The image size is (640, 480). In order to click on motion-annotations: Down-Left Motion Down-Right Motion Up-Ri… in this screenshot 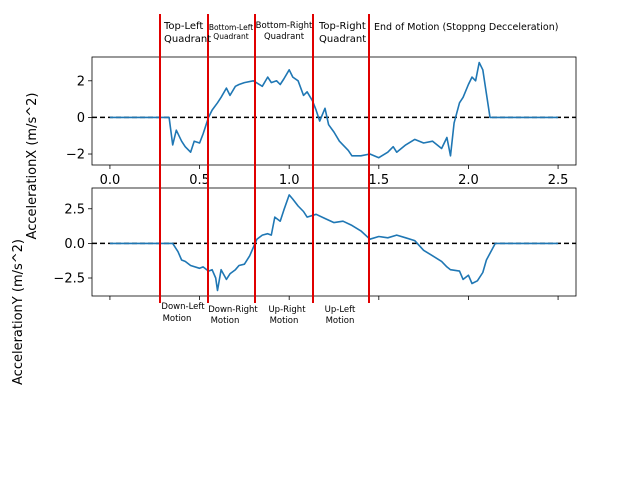, I will do `click(258, 314)`.